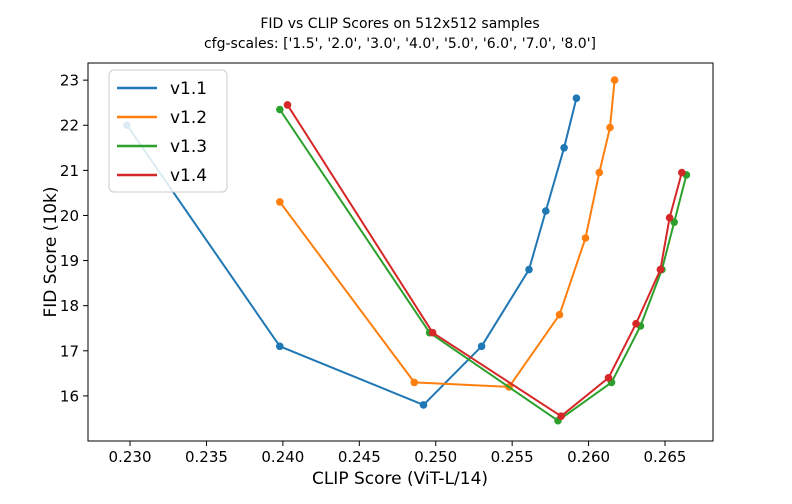 The image size is (792, 504). Describe the element at coordinates (512, 457) in the screenshot. I see `x-tick-label: 0.255` at that location.